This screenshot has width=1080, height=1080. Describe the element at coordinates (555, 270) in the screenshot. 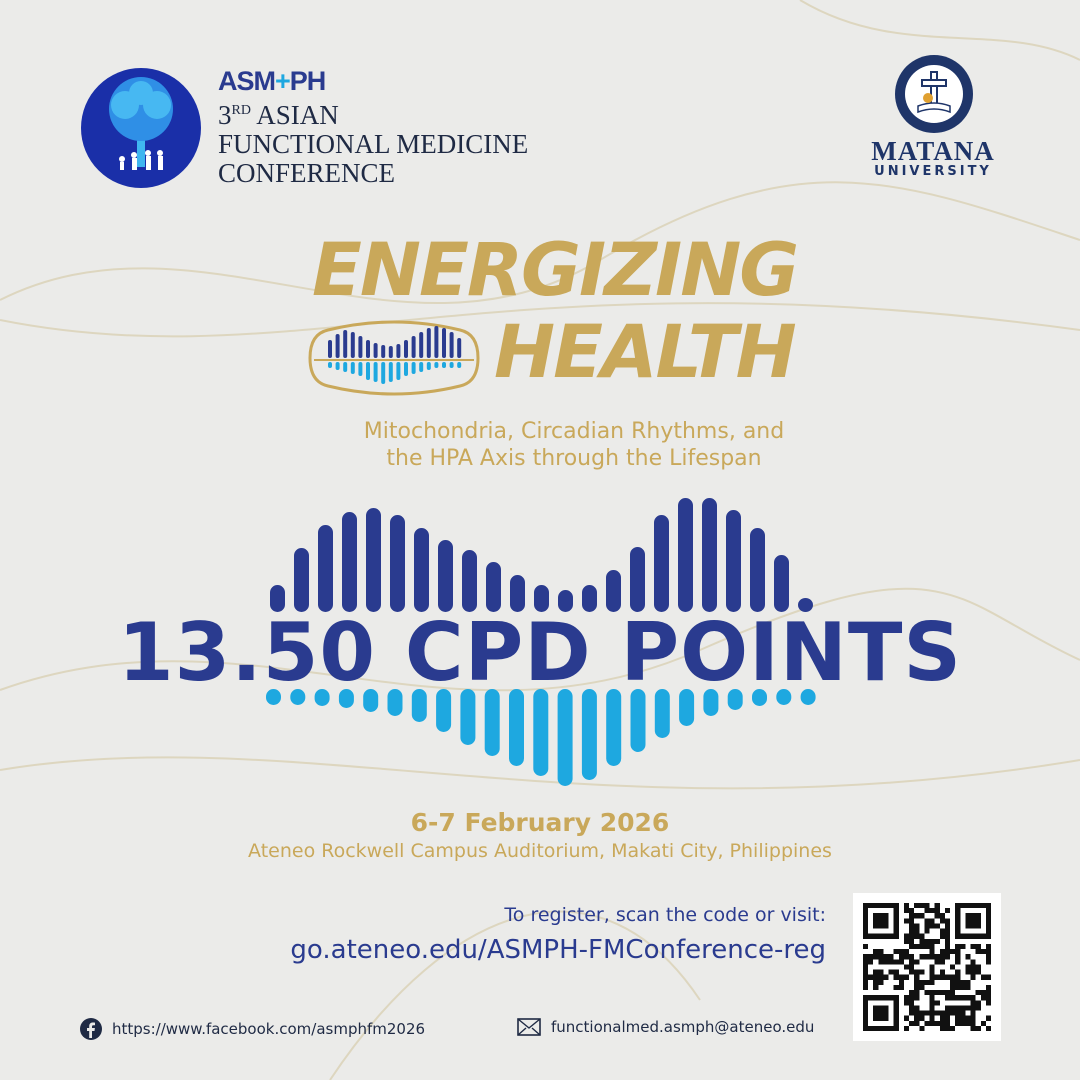

I see `theme-title-line1: ENERGIZING` at that location.